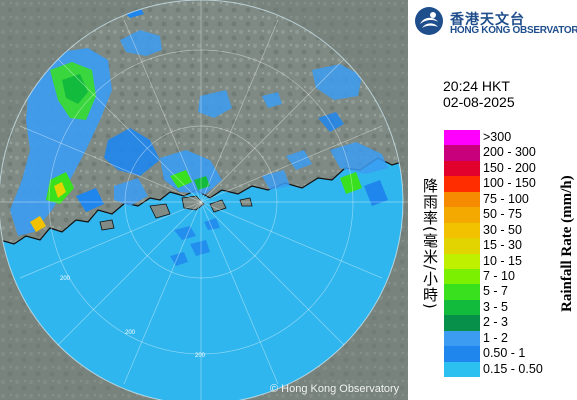 The width and height of the screenshot is (577, 400). Describe the element at coordinates (513, 368) in the screenshot. I see `legend-range-label: 0.15 - 0.50` at that location.